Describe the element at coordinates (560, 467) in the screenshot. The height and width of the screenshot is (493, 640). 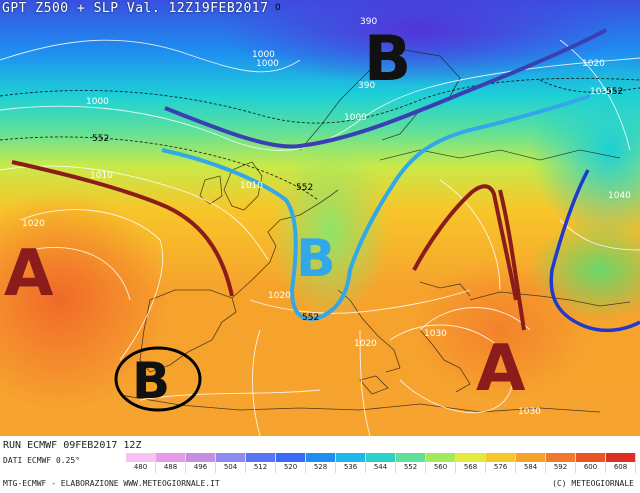
I see `scale-label: 592` at that location.